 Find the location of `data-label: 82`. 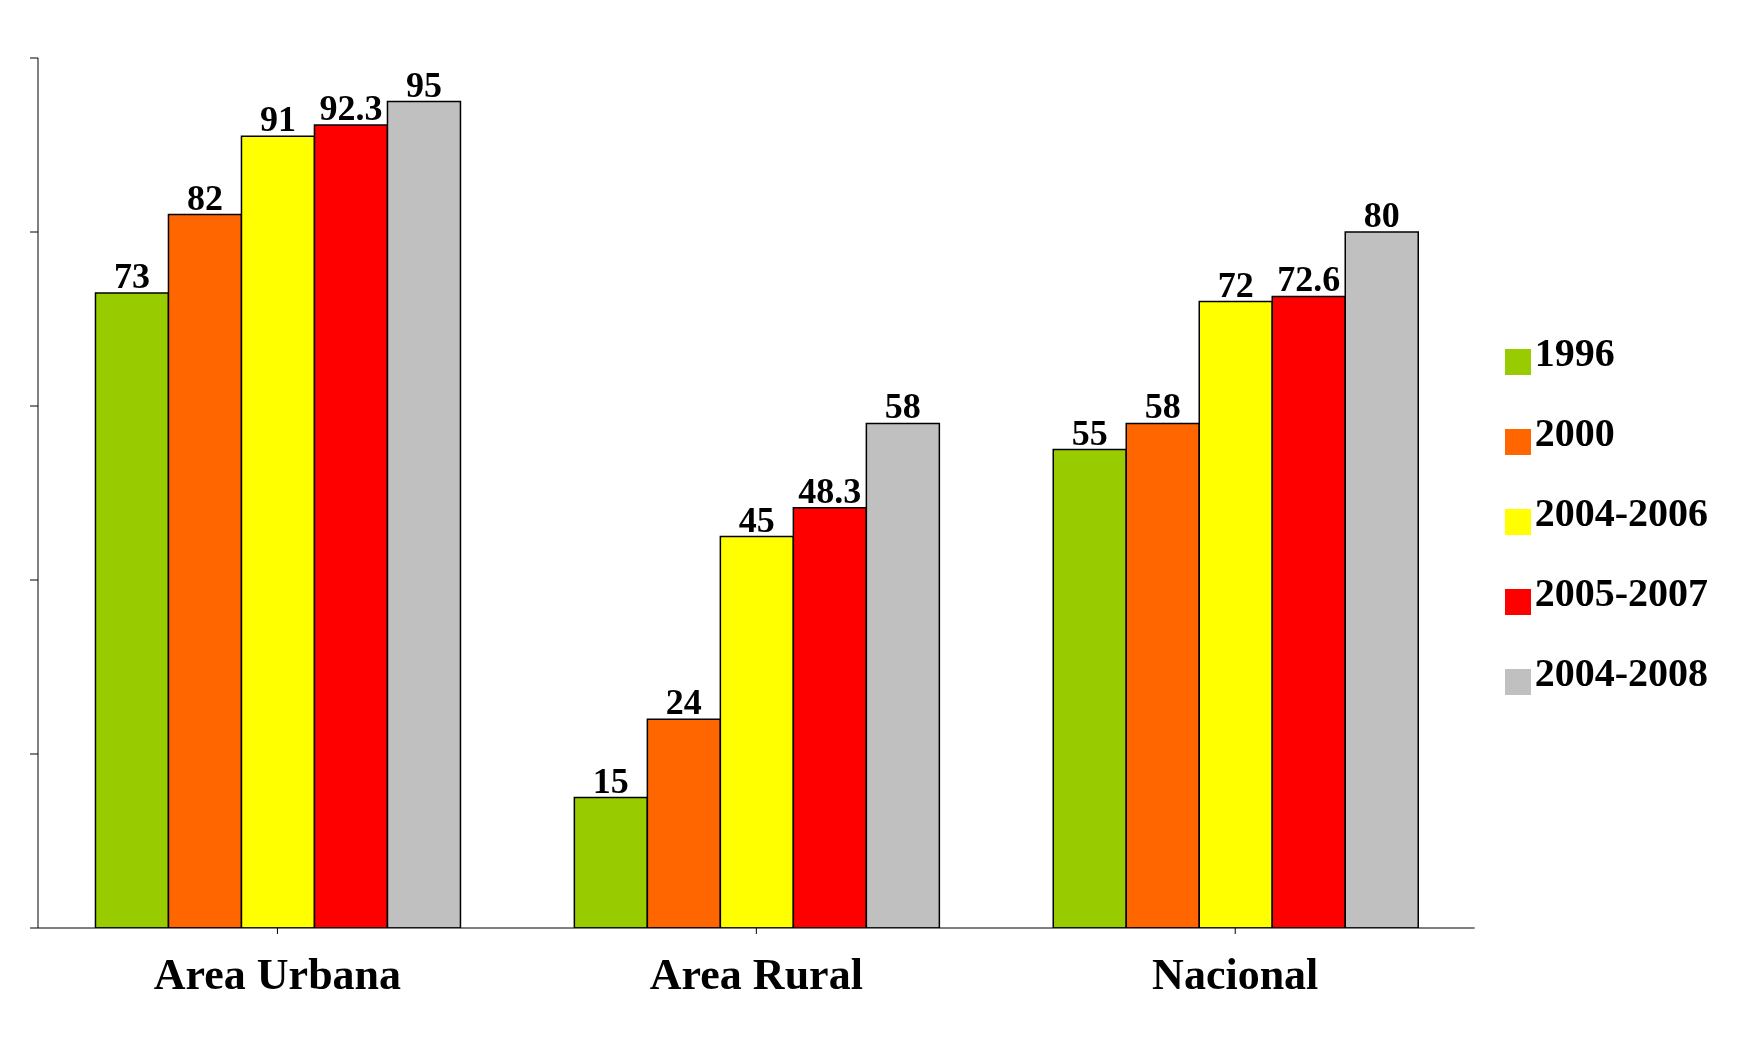

data-label: 82 is located at coordinates (204, 197).